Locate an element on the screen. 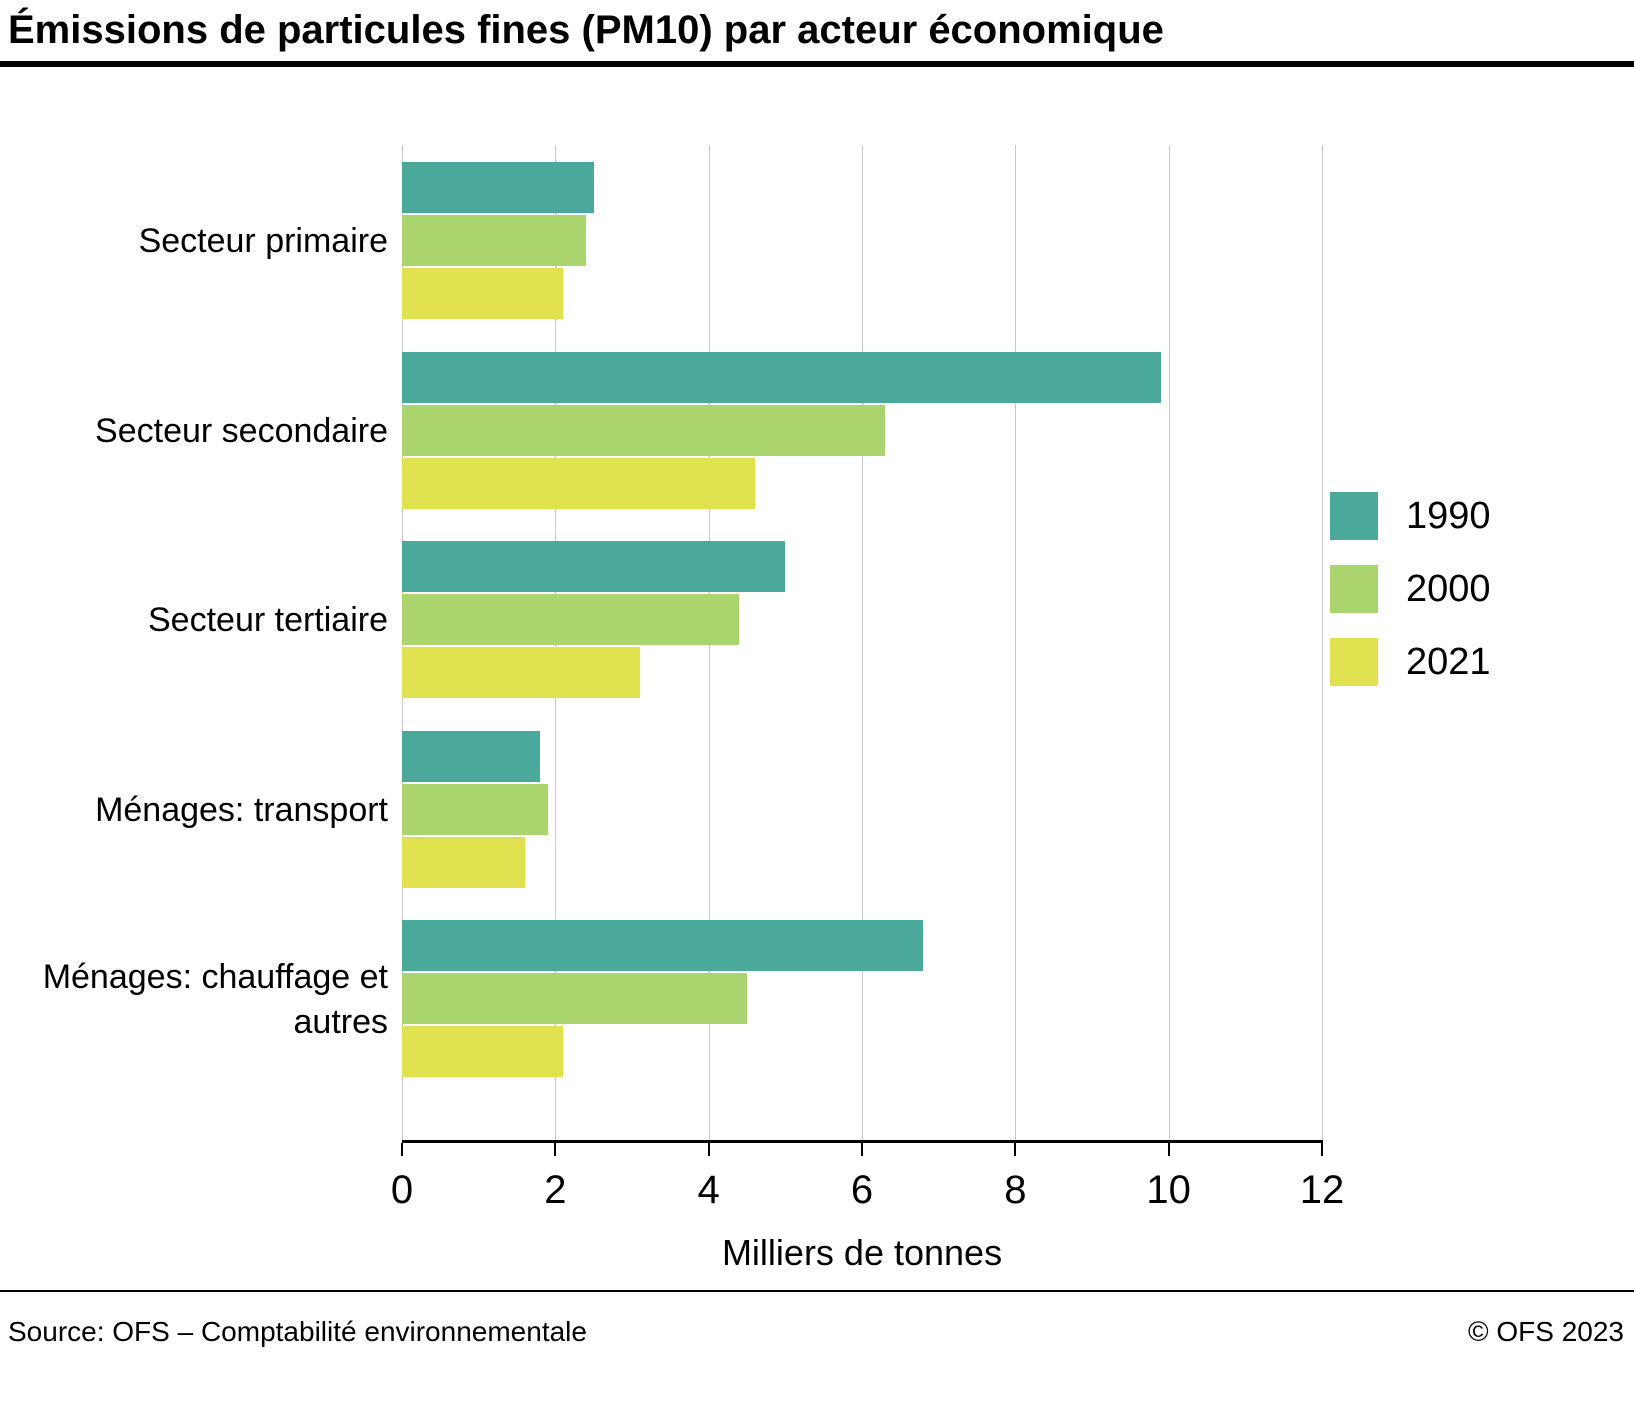 This screenshot has width=1634, height=1409. category-label: Ménages: transport is located at coordinates (241, 809).